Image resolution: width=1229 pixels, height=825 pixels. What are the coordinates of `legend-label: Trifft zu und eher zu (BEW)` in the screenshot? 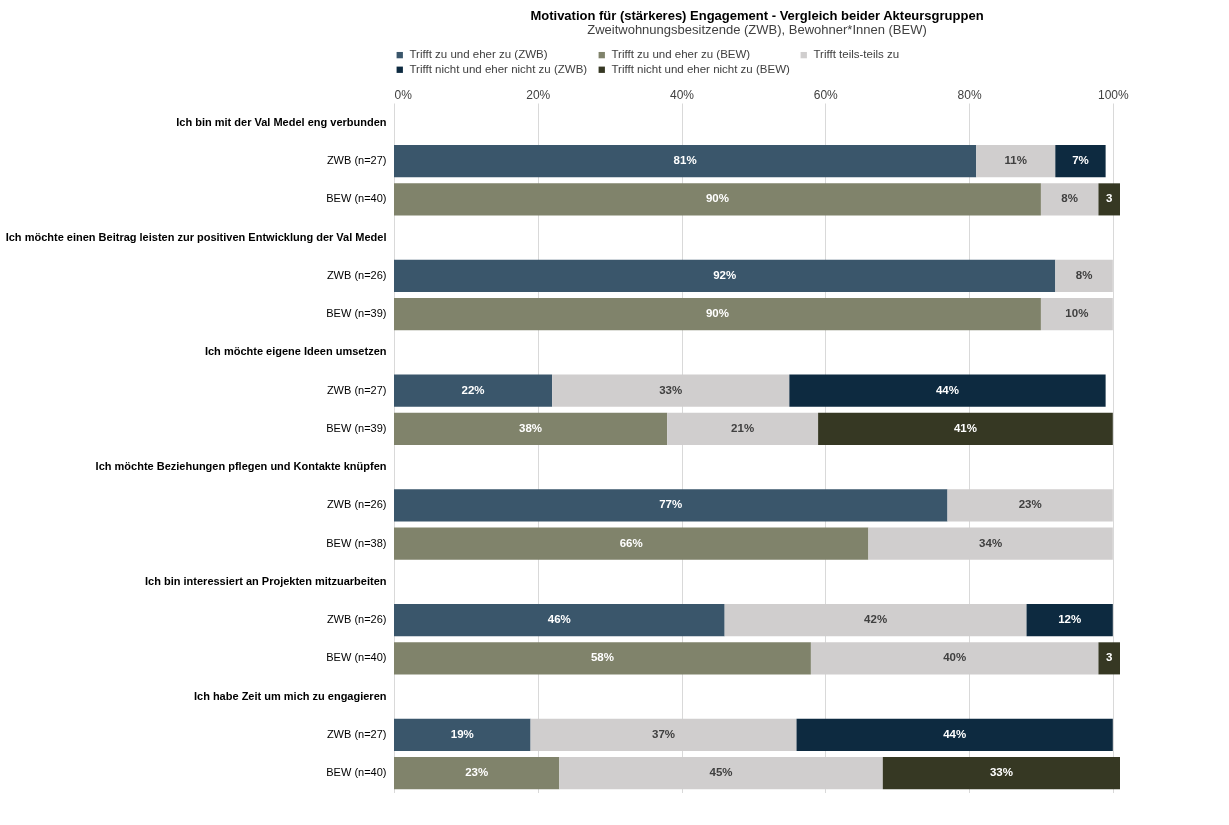 It's located at (681, 54).